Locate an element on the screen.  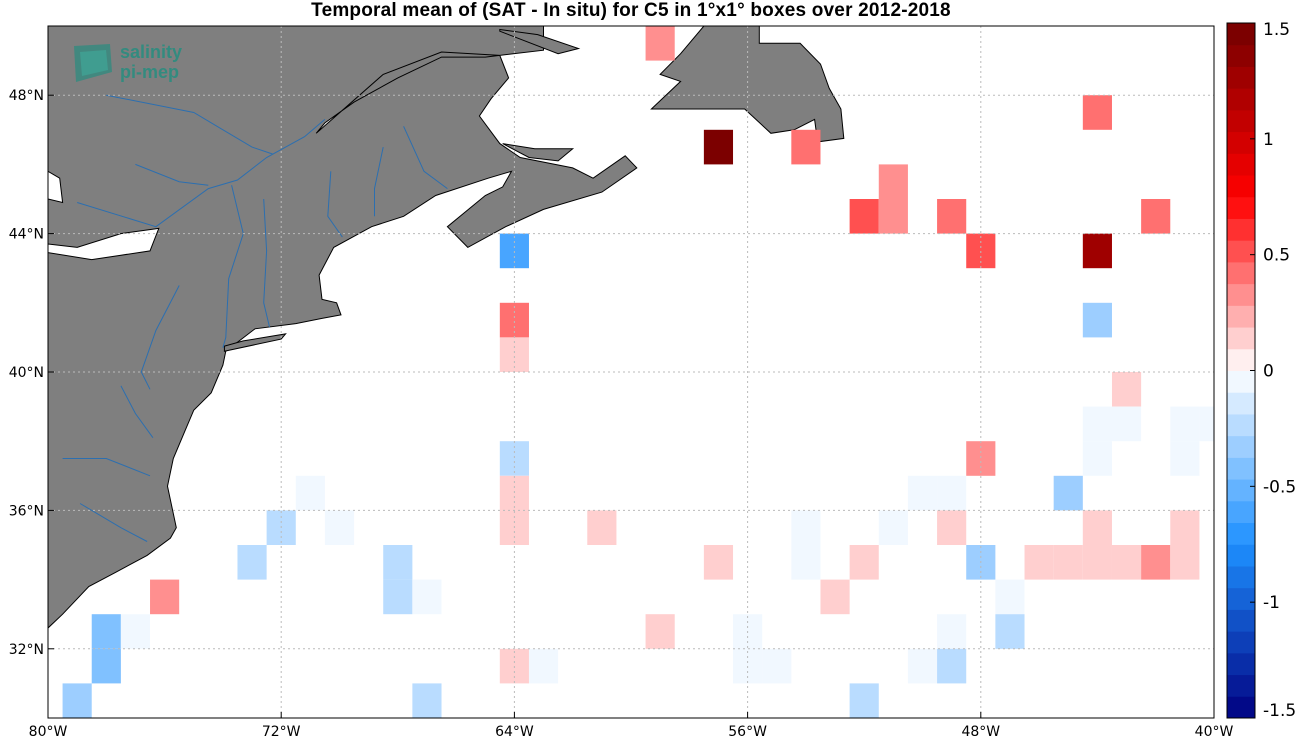
y-tick-label: 32°N is located at coordinates (26, 650).